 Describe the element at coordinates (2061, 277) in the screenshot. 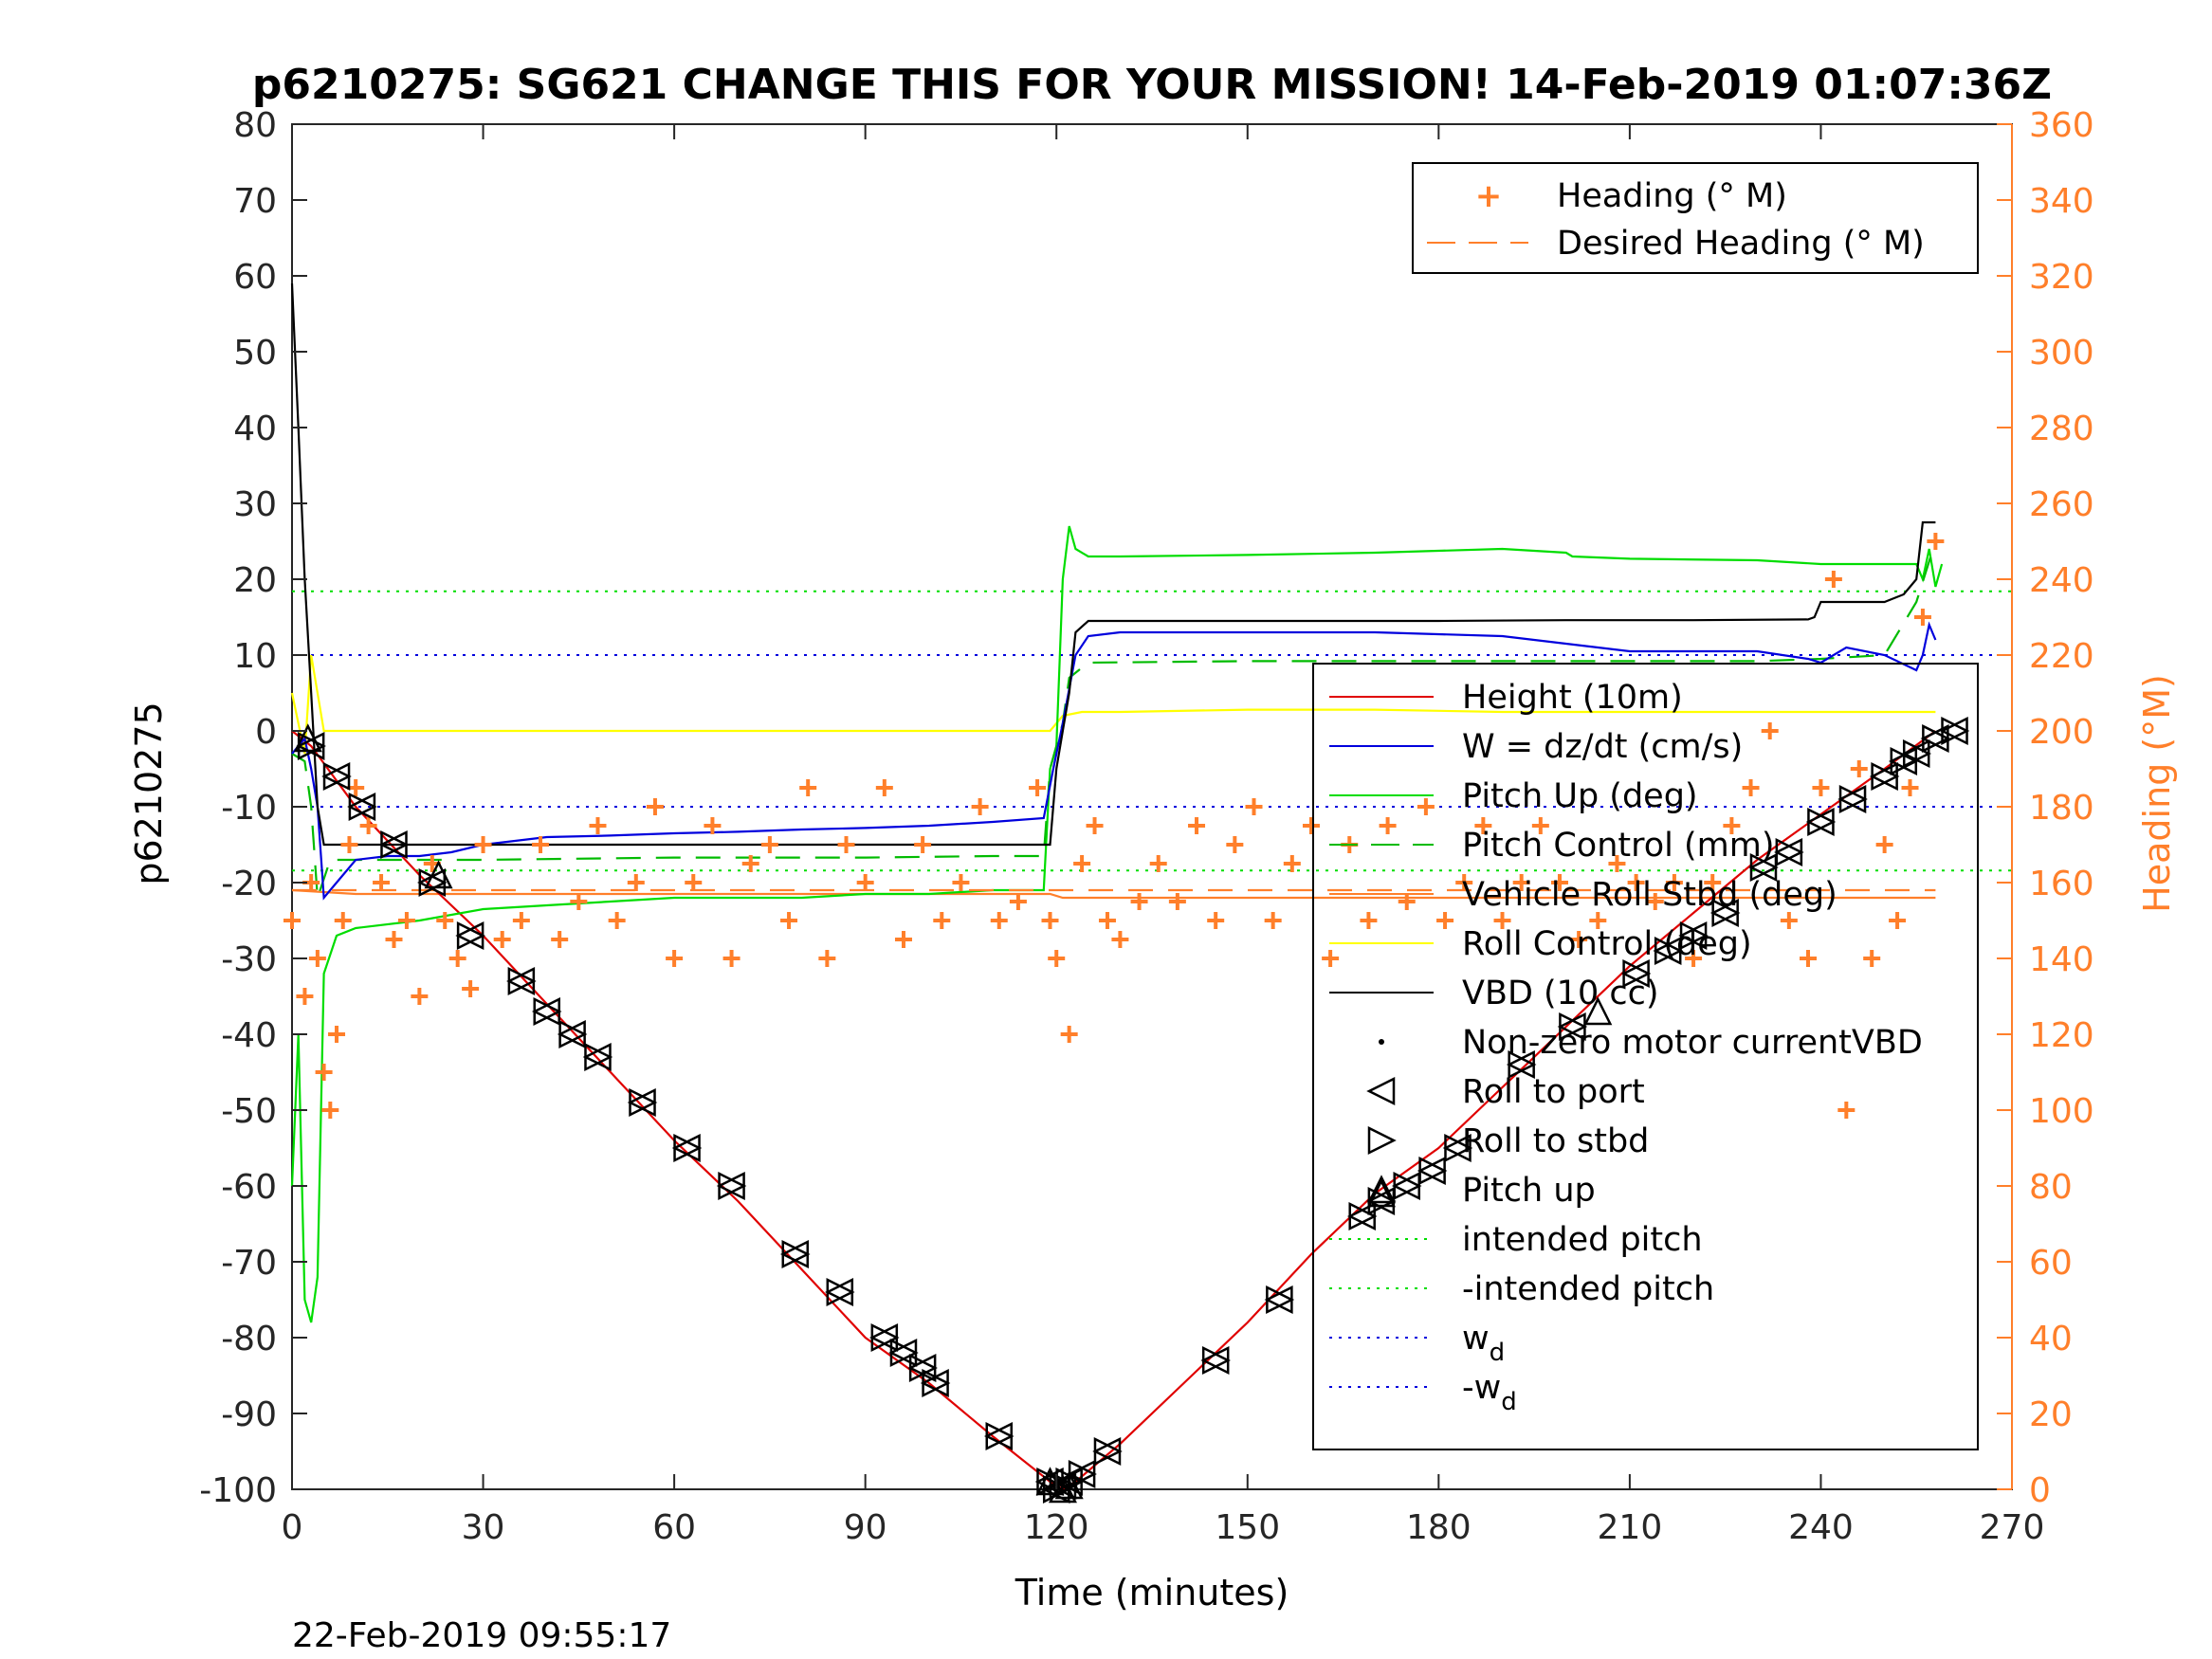

I see `y2-tick-label: 320` at that location.